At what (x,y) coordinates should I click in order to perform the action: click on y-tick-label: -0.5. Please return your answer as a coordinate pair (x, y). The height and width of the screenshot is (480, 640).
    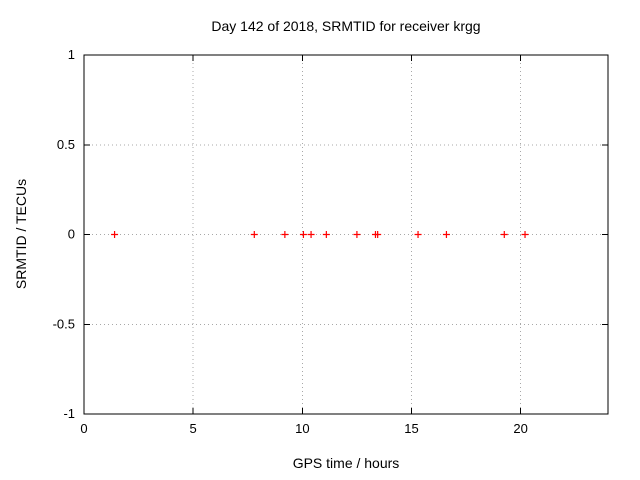
    Looking at the image, I should click on (64, 323).